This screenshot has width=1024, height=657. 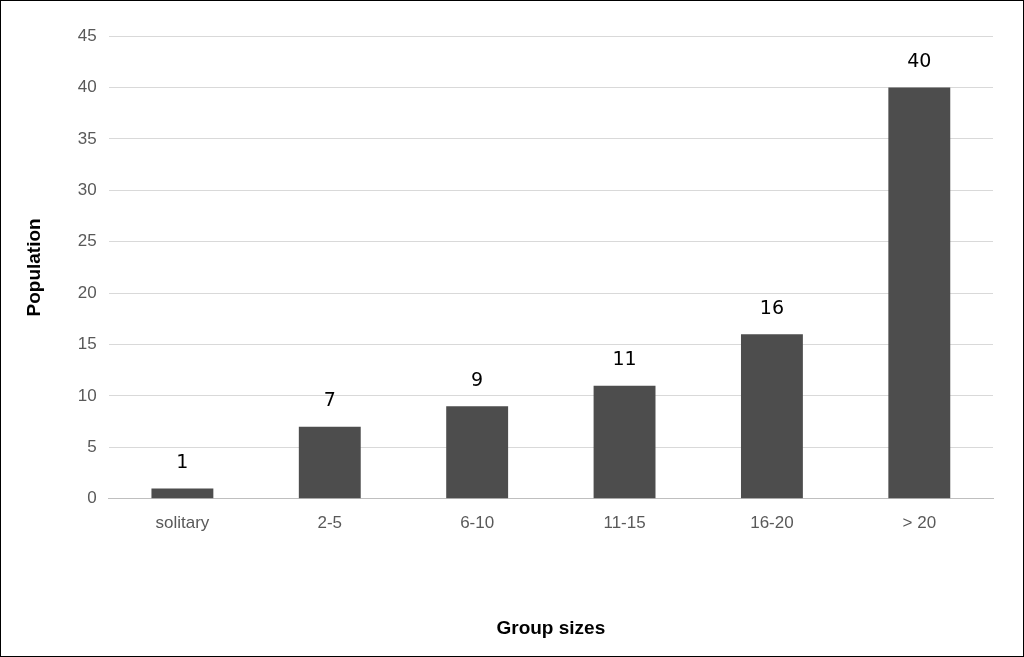 What do you see at coordinates (772, 306) in the screenshot?
I see `data-label: 16` at bounding box center [772, 306].